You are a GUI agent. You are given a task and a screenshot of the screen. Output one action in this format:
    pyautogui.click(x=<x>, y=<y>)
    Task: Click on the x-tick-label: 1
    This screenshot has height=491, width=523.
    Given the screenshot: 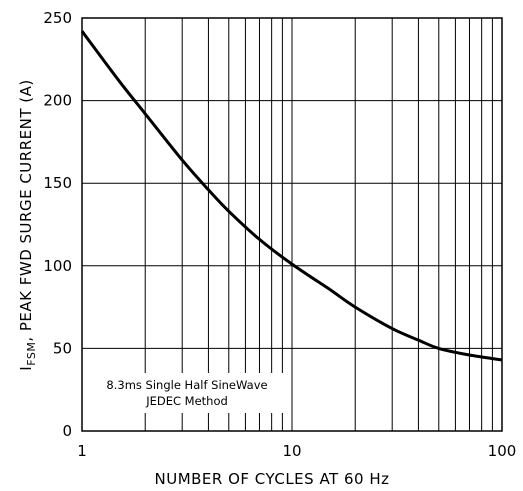 What is the action you would take?
    pyautogui.click(x=82, y=451)
    